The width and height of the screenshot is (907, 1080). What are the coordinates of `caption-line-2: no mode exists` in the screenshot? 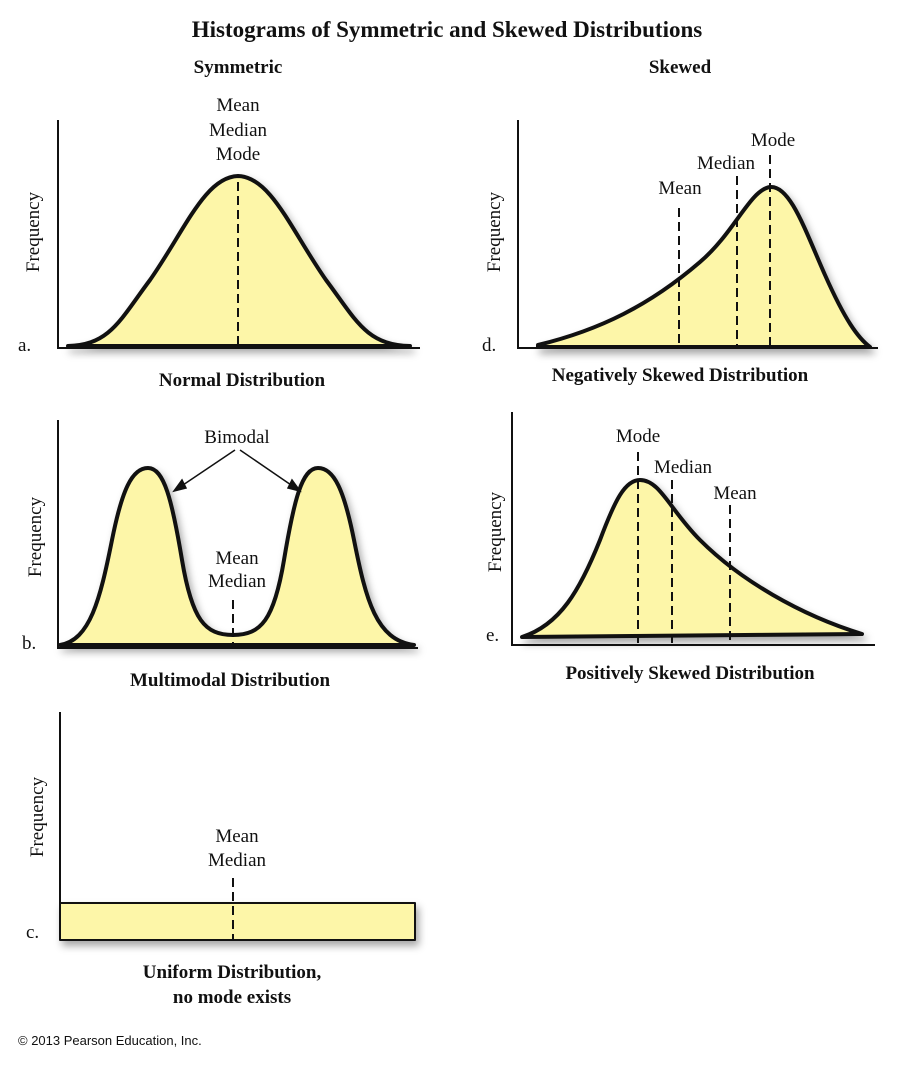 It's located at (232, 997).